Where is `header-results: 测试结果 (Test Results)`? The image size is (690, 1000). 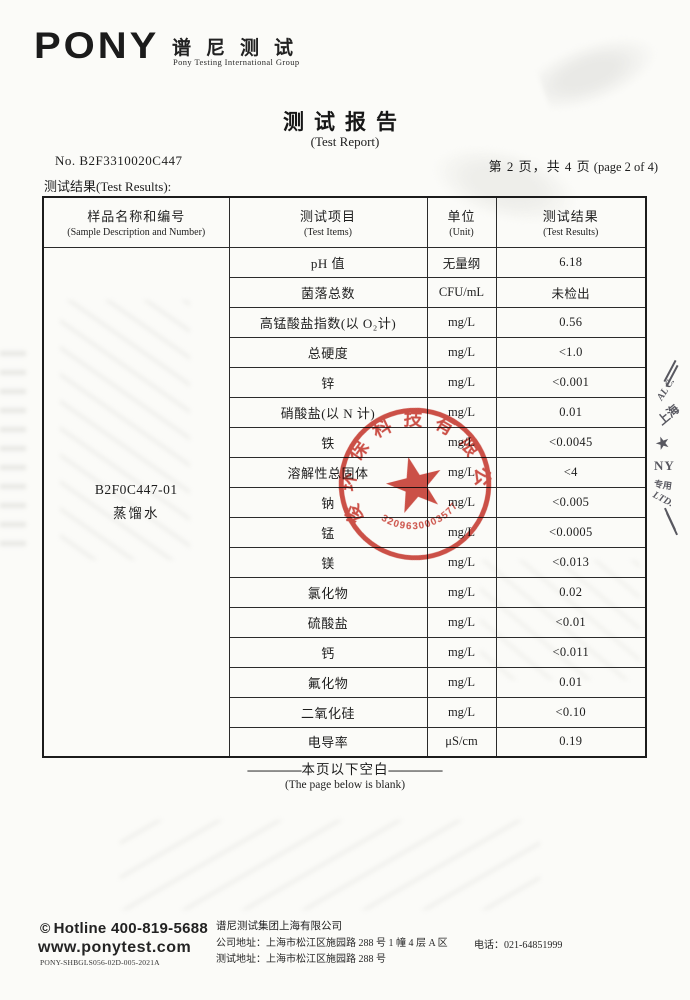
header-results: 测试结果 (Test Results) is located at coordinates (571, 222).